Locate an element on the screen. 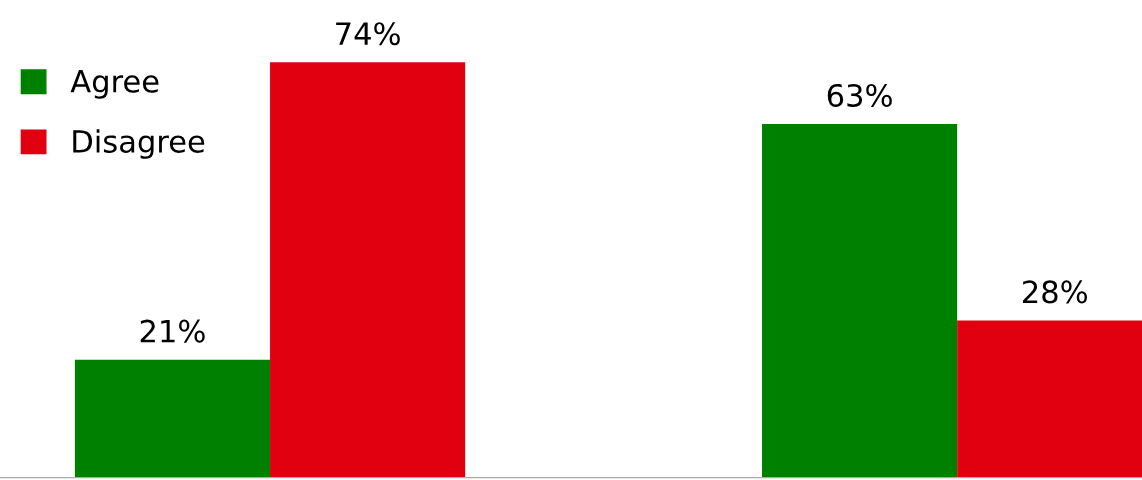  data-label: 63% is located at coordinates (859, 95).